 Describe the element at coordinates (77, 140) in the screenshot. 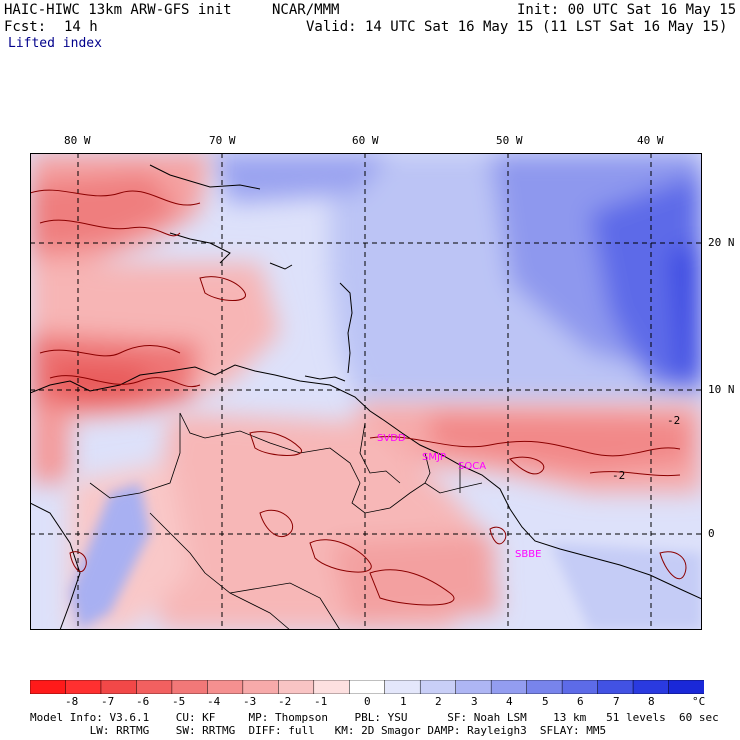

I see `lon-label-80w: 80 W` at that location.